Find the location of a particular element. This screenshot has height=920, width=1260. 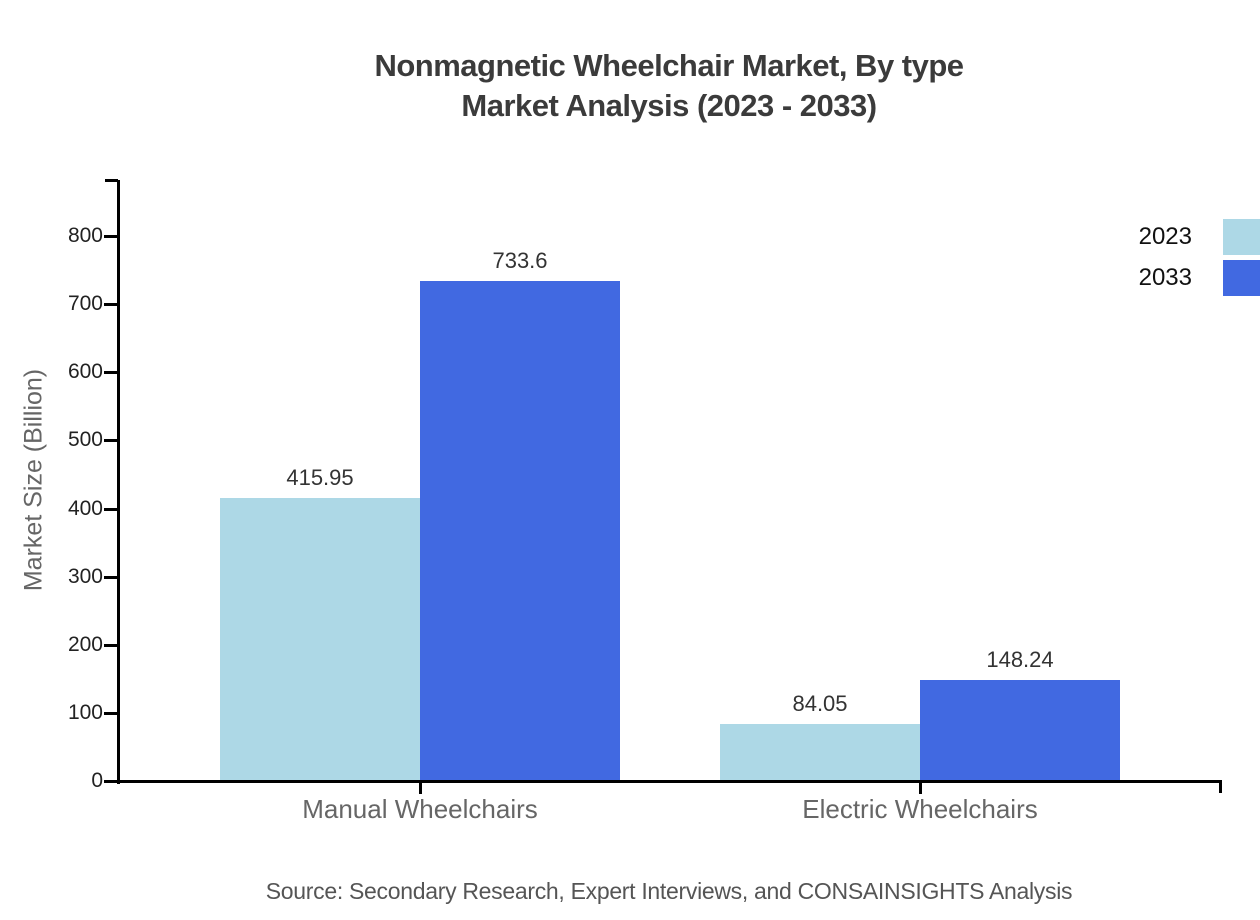

y-tick-label: 300 is located at coordinates (85, 576).